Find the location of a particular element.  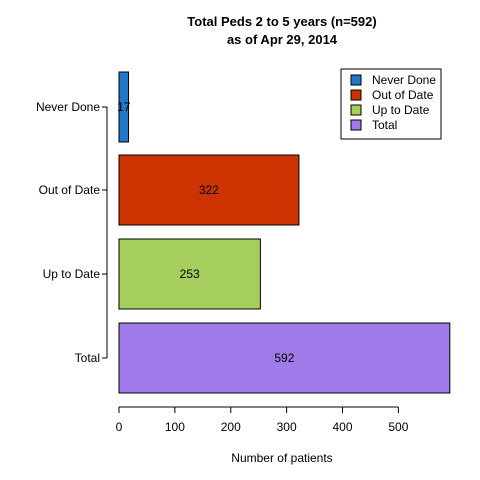

y-tick-label-total: Total is located at coordinates (87, 358).